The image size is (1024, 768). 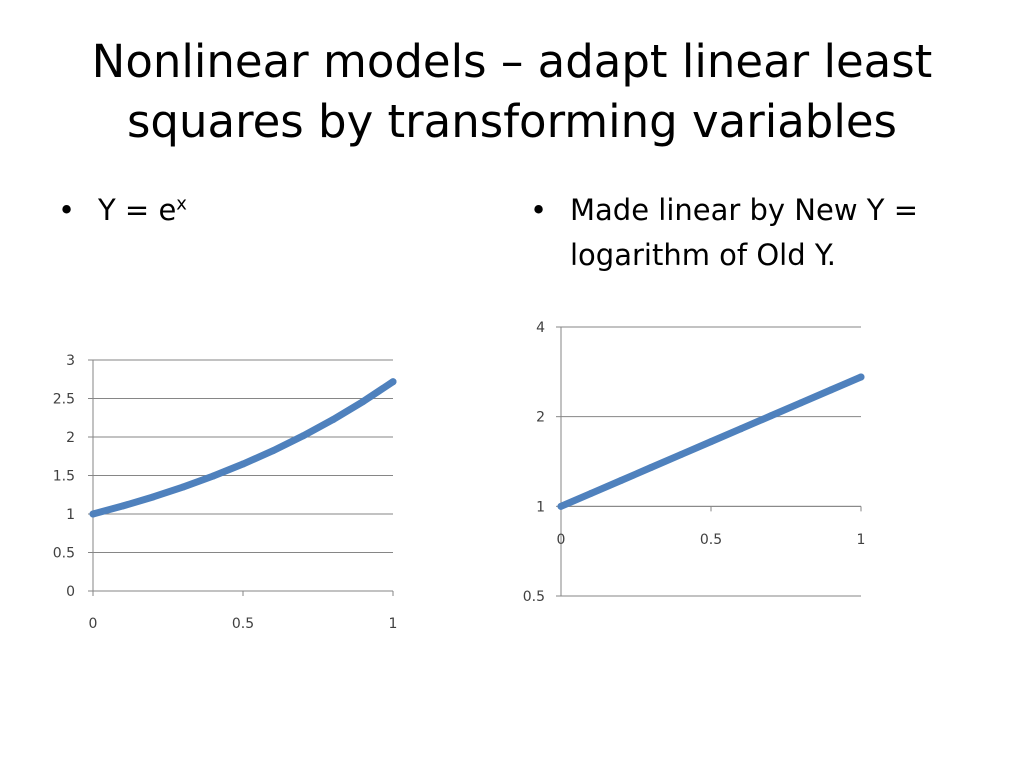 What do you see at coordinates (64, 477) in the screenshot?
I see `y-tick-label: 1.5` at bounding box center [64, 477].